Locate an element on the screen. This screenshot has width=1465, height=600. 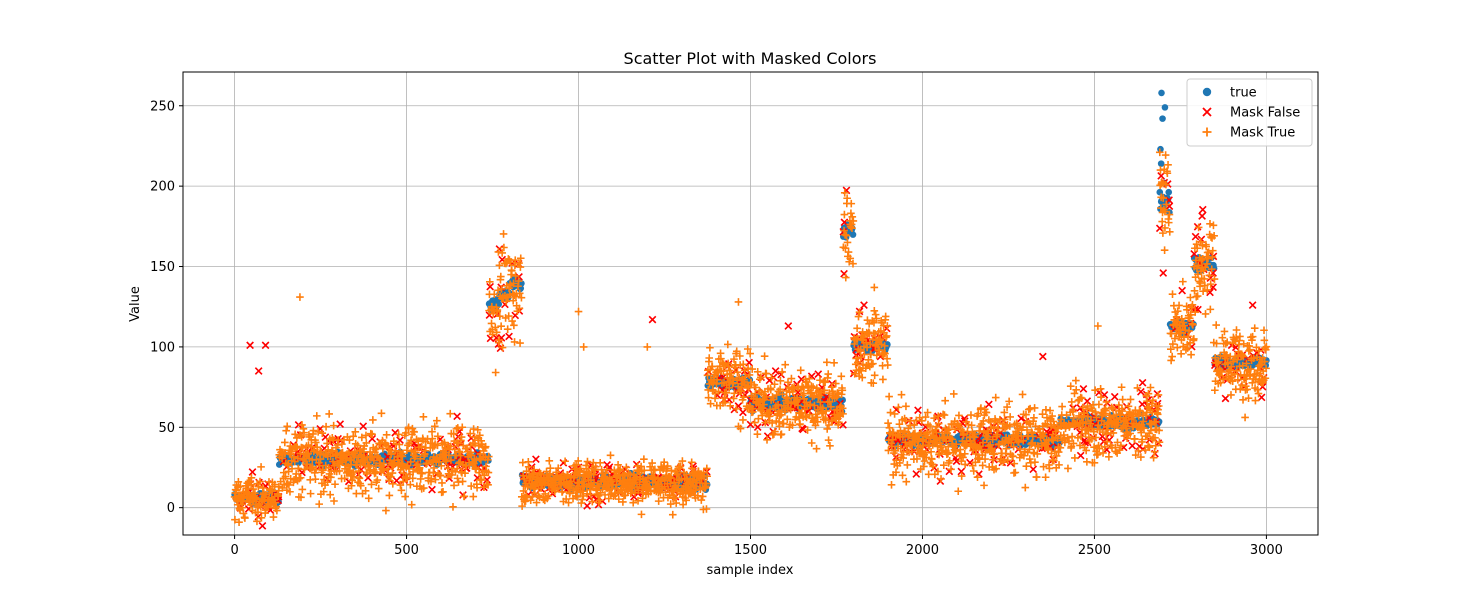
x-tick-label: 3000 is located at coordinates (1266, 550).